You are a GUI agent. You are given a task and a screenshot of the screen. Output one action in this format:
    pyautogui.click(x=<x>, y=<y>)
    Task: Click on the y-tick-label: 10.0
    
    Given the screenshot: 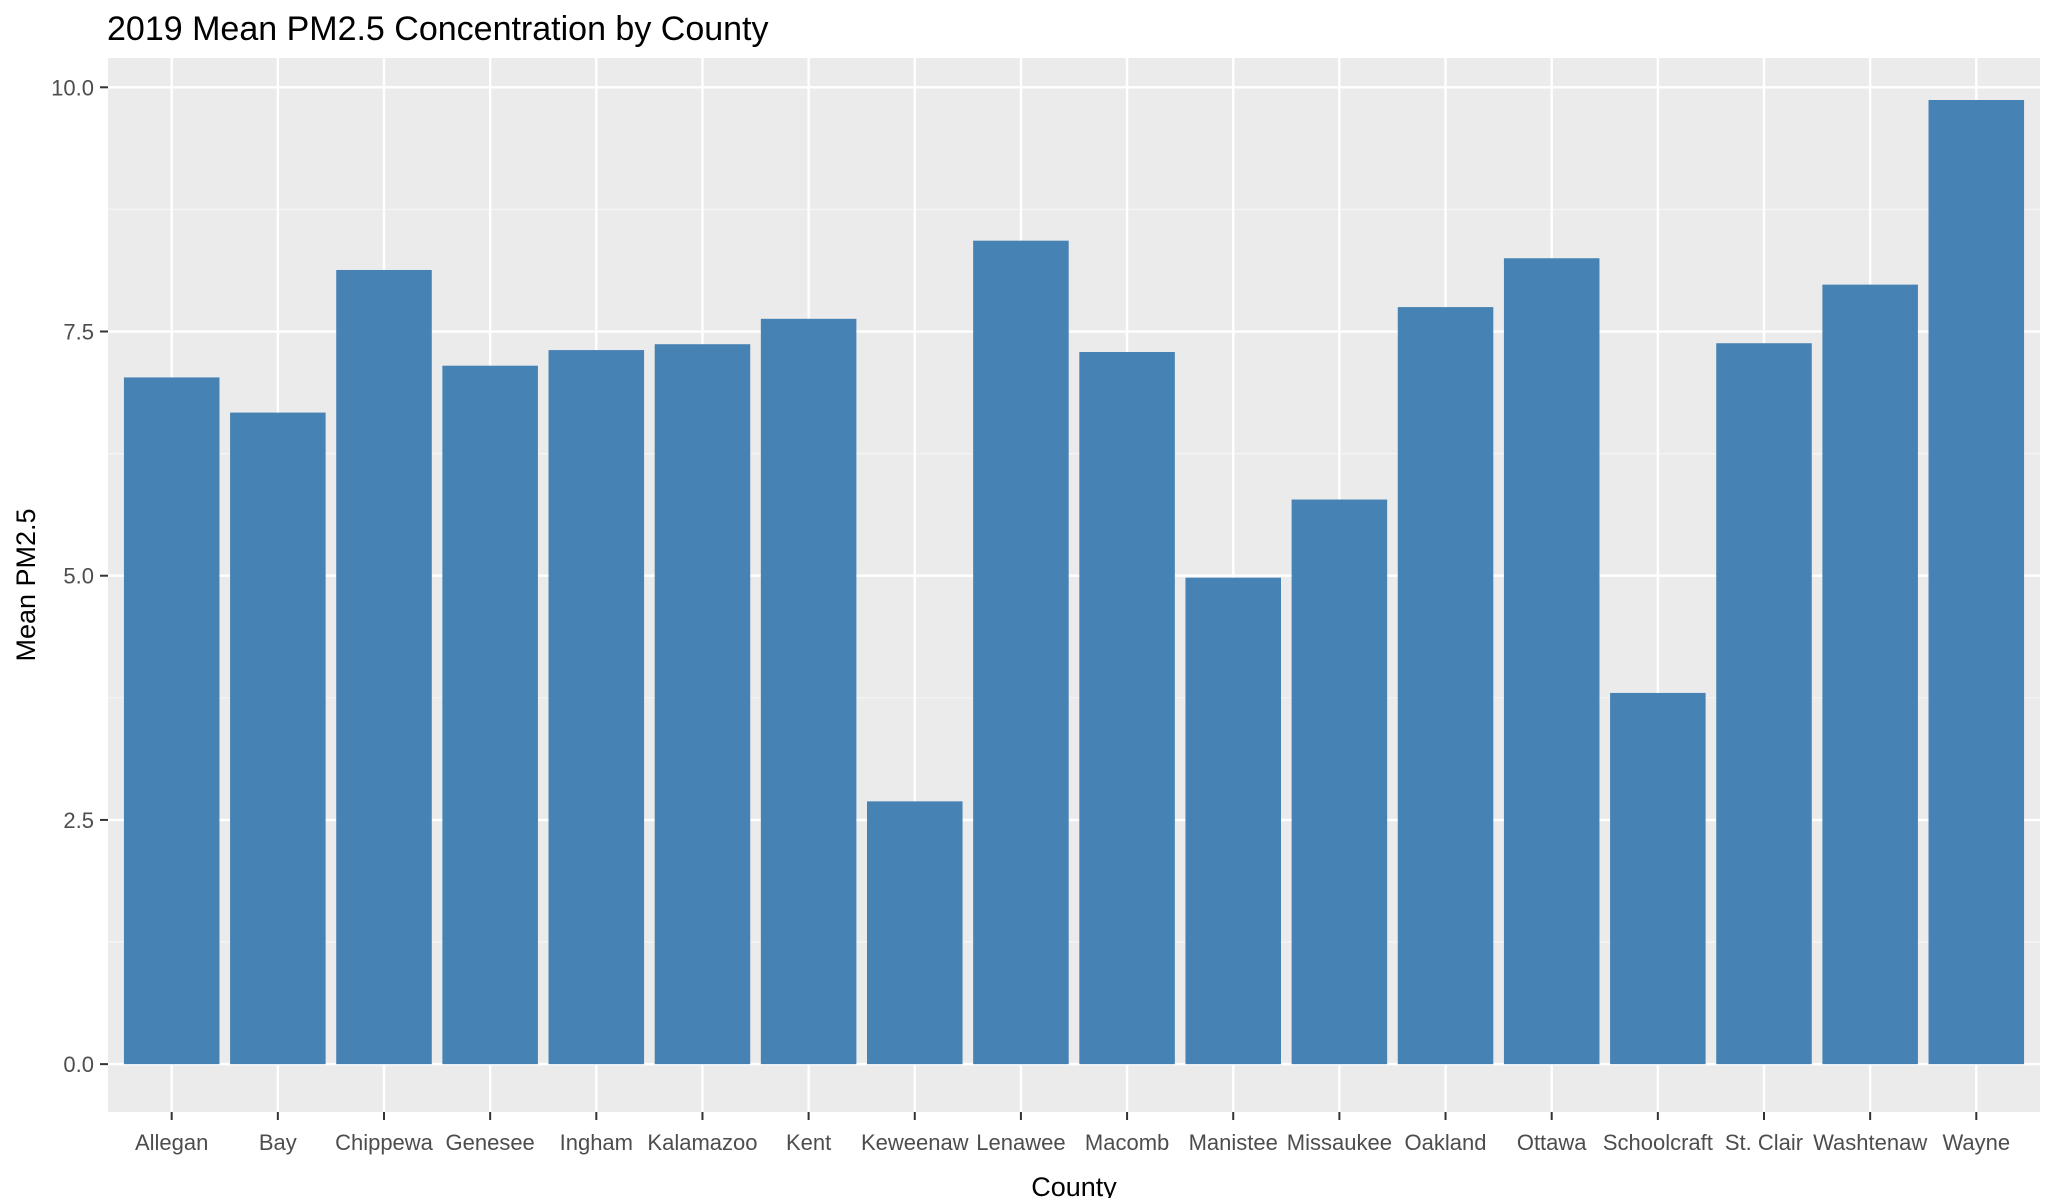 What is the action you would take?
    pyautogui.click(x=72, y=87)
    